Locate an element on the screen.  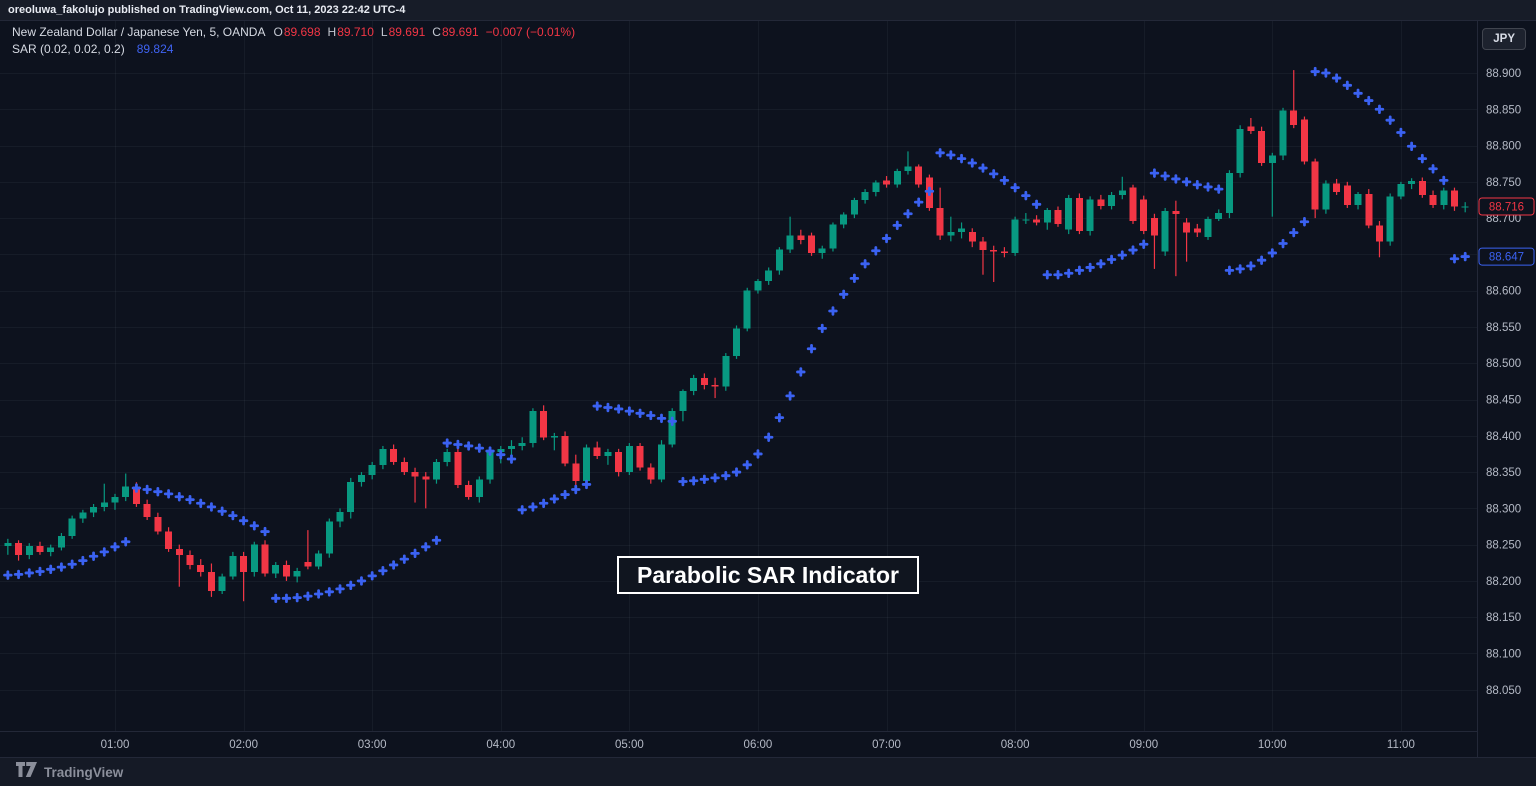
svg-text: 88.050 is located at coordinates (1503, 691).